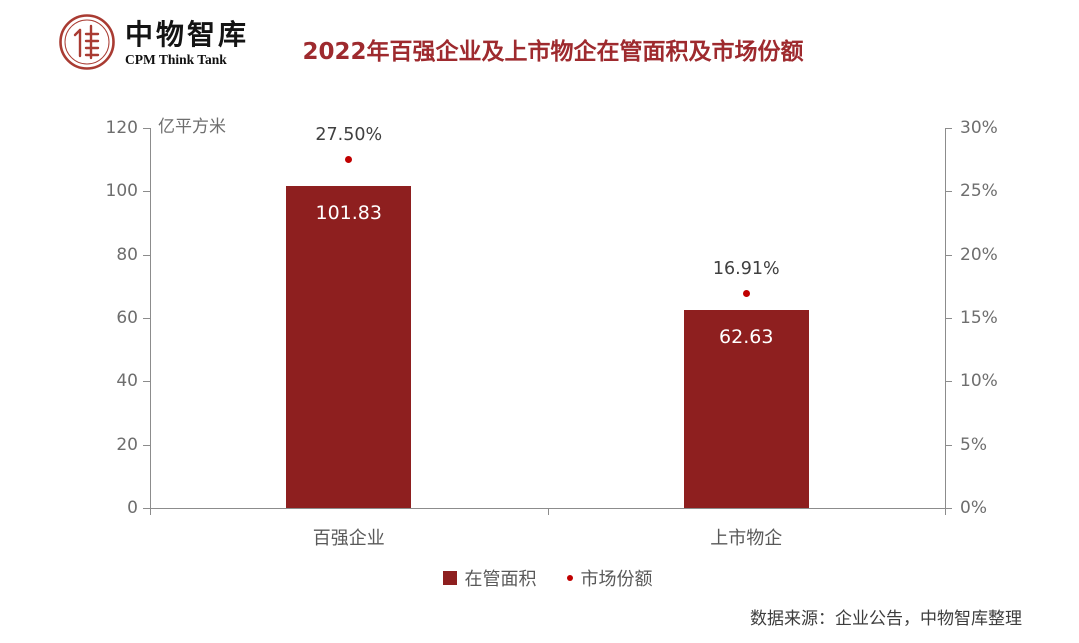 The width and height of the screenshot is (1079, 643). I want to click on category-label-1: 百强企业, so click(348, 538).